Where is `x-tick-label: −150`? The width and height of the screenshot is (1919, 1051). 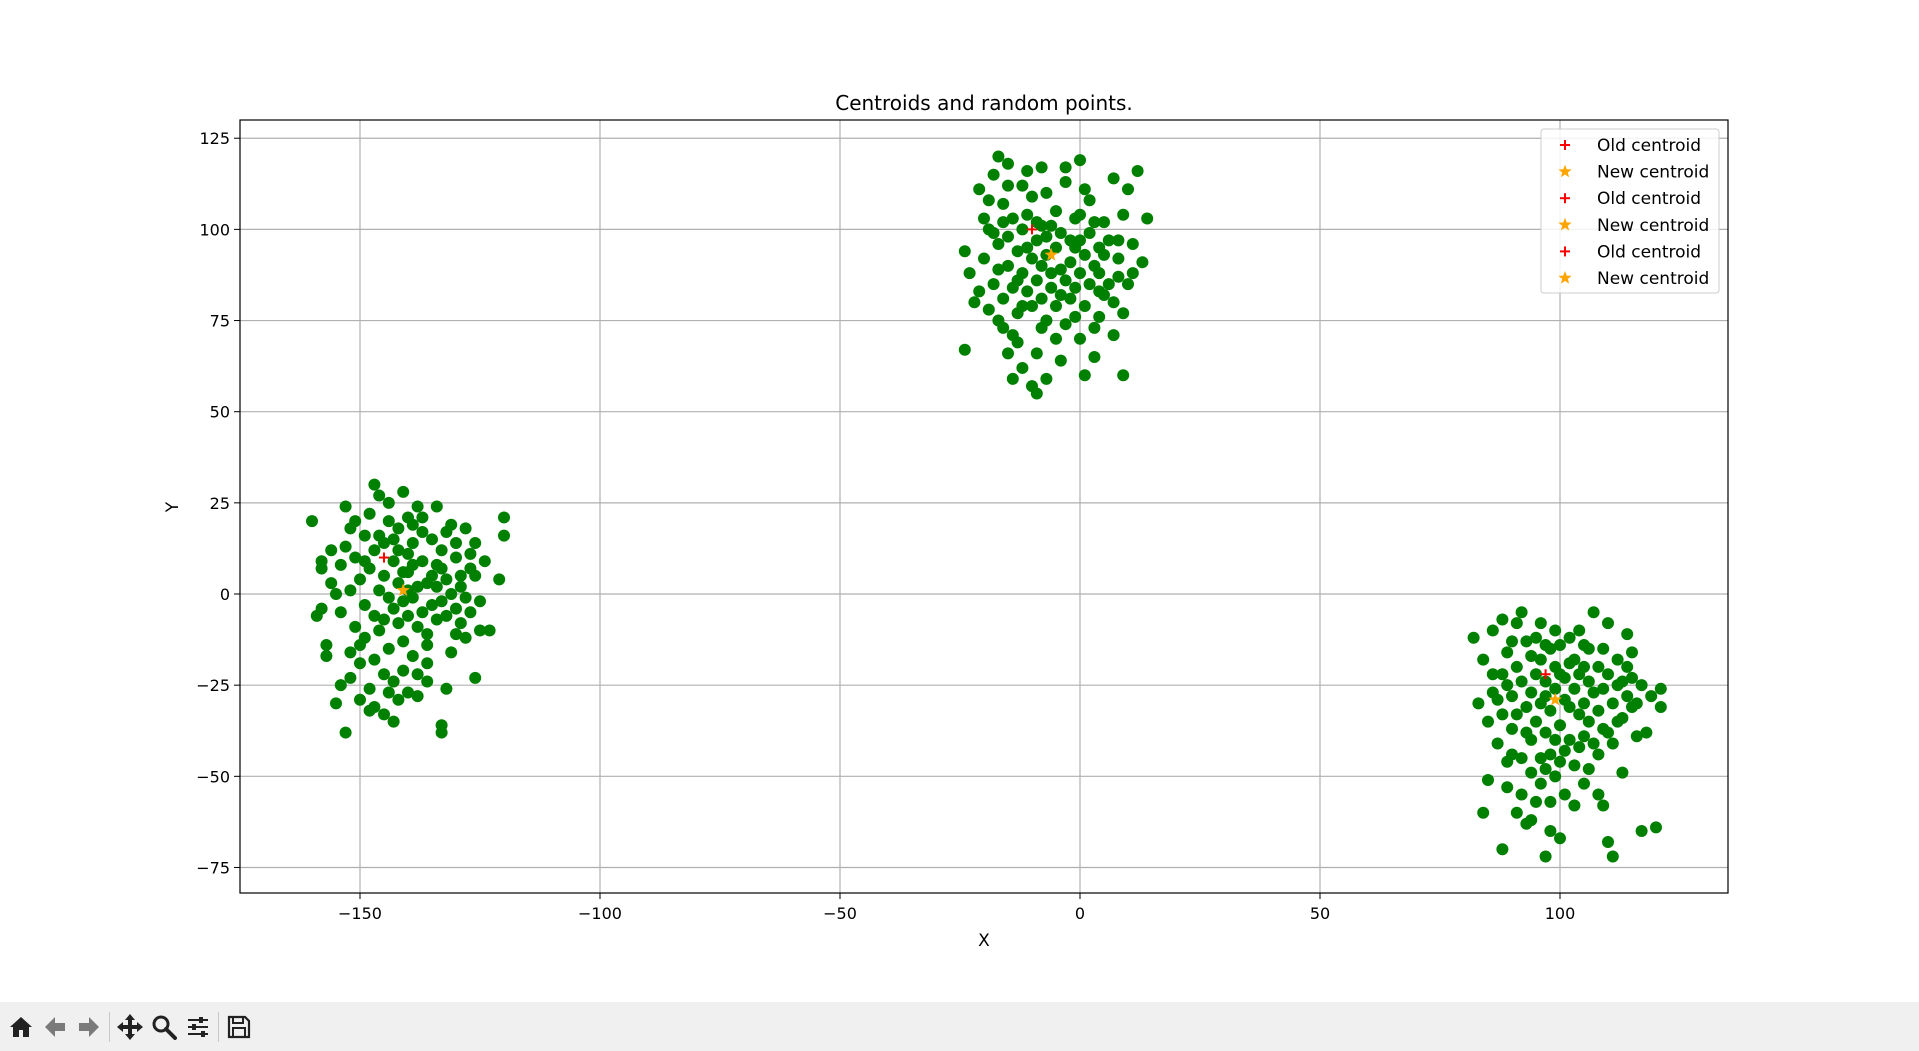 x-tick-label: −150 is located at coordinates (360, 913).